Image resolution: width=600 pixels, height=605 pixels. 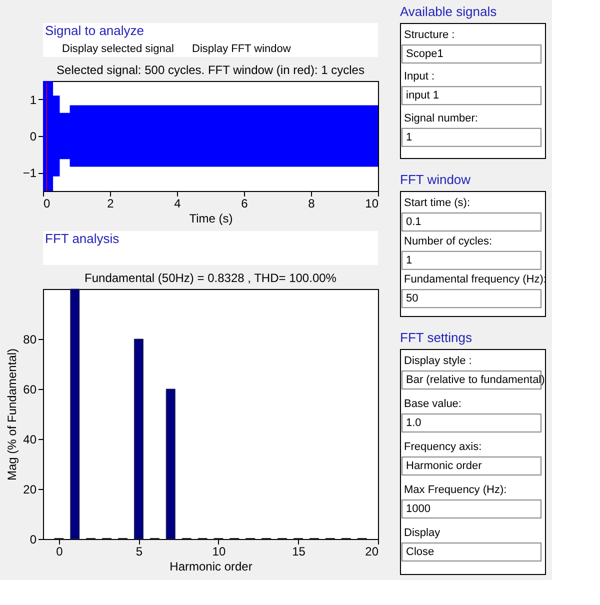 What do you see at coordinates (94, 30) in the screenshot?
I see `text: Signal to analyze` at bounding box center [94, 30].